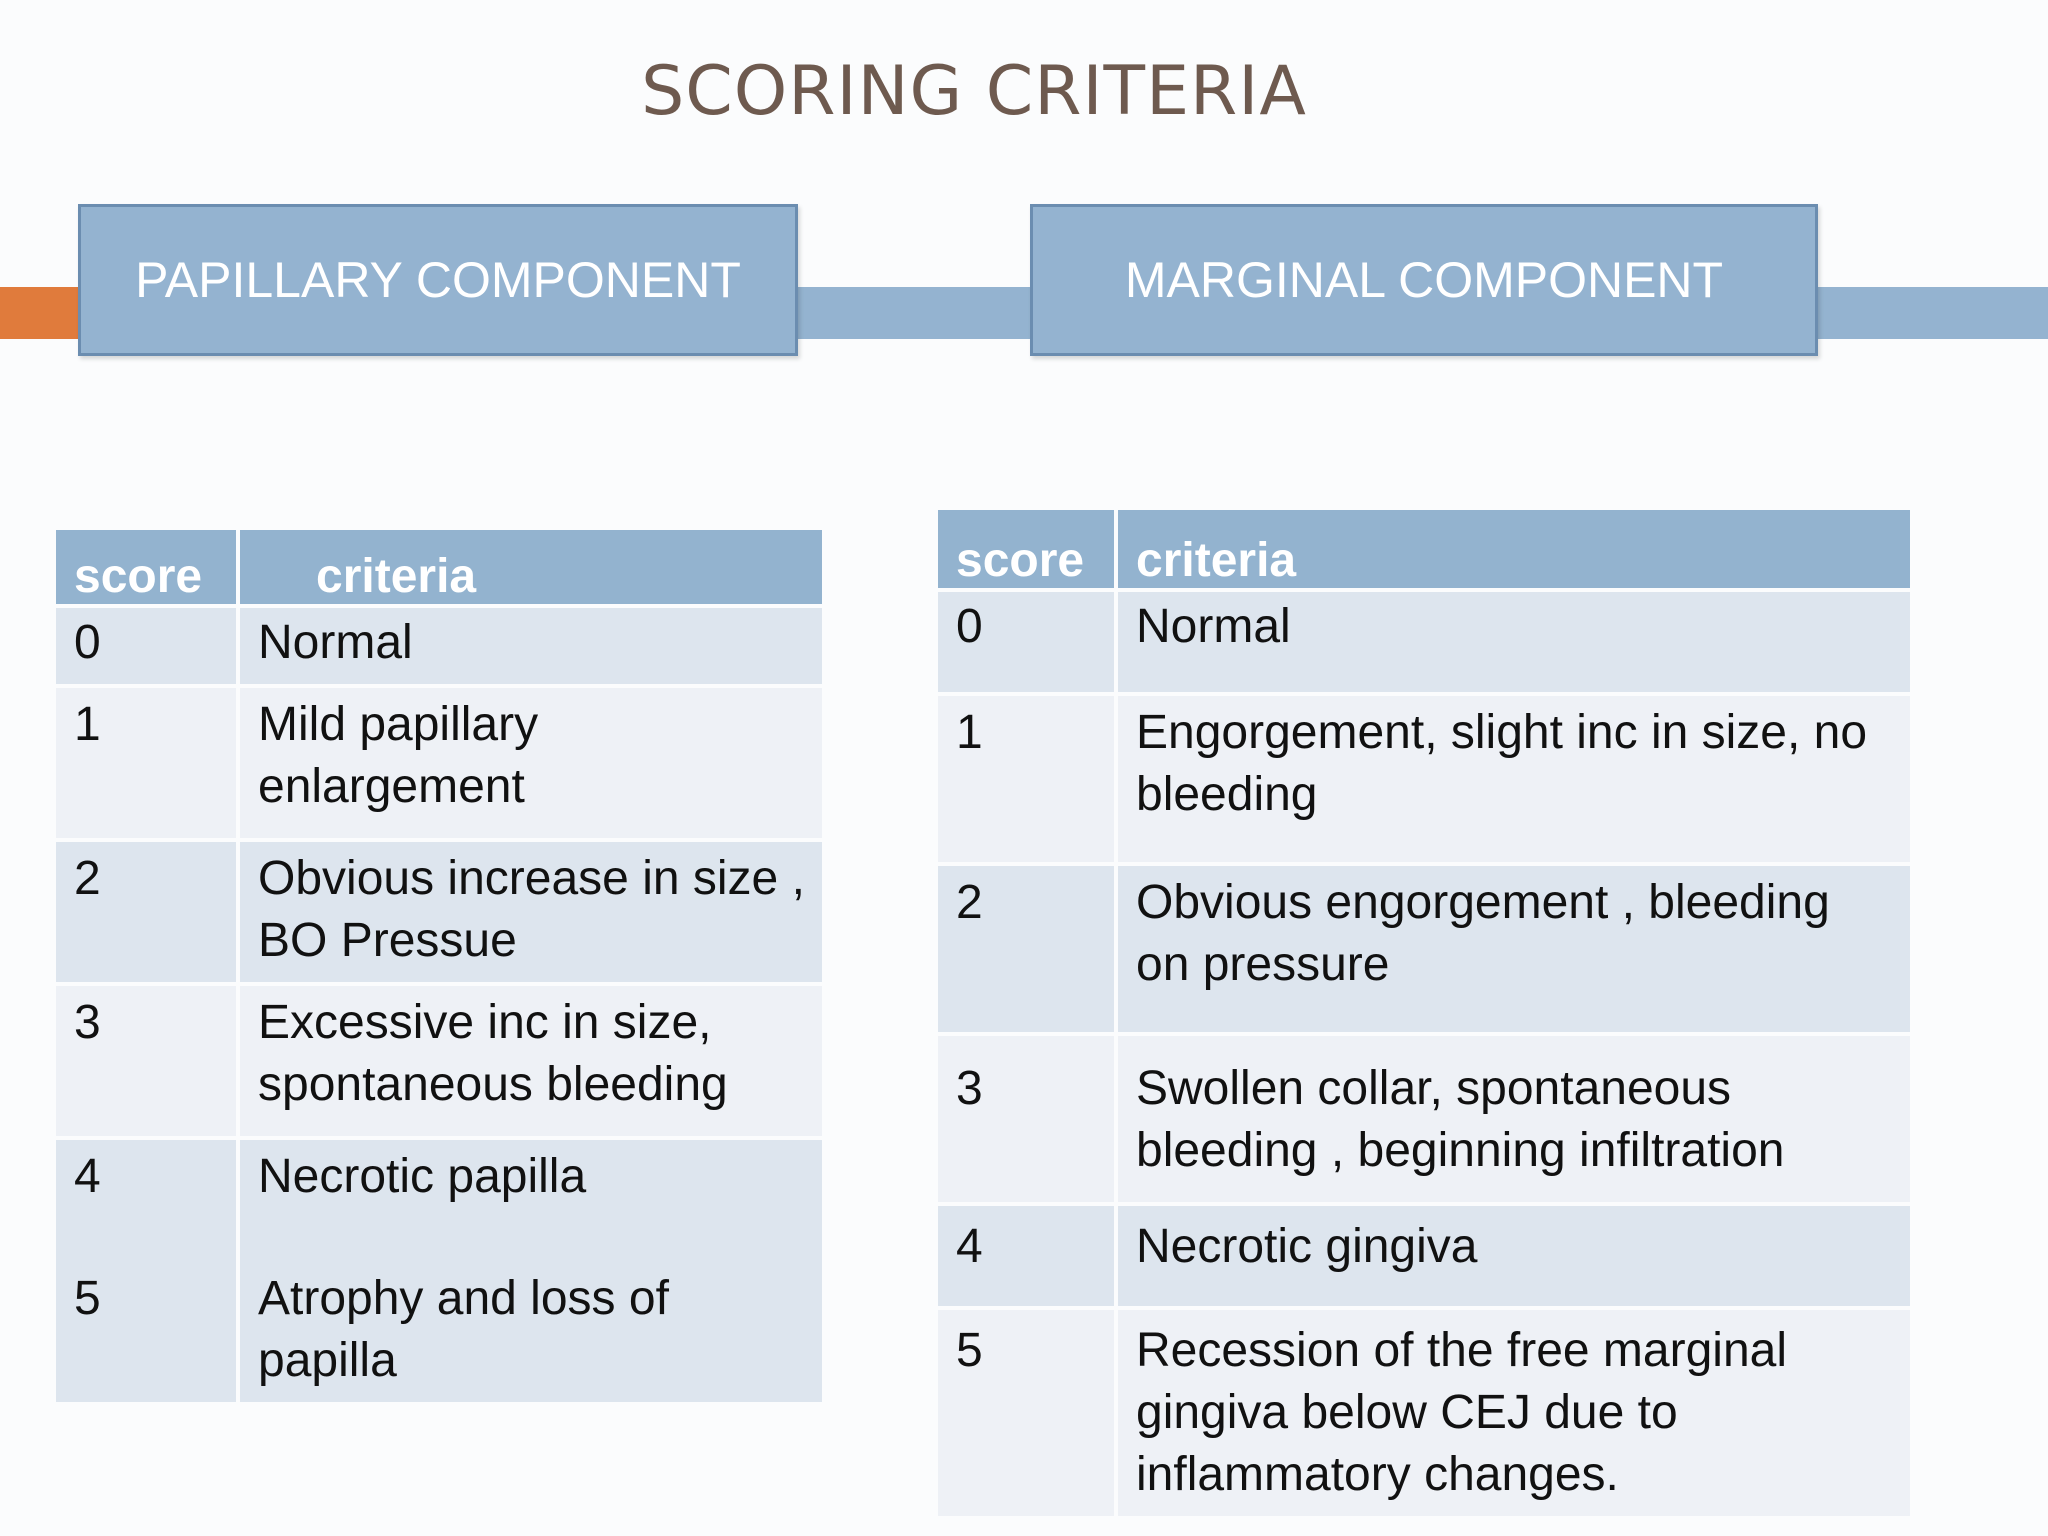 This screenshot has height=1536, width=2048. I want to click on connector-bar-right, so click(1929, 313).